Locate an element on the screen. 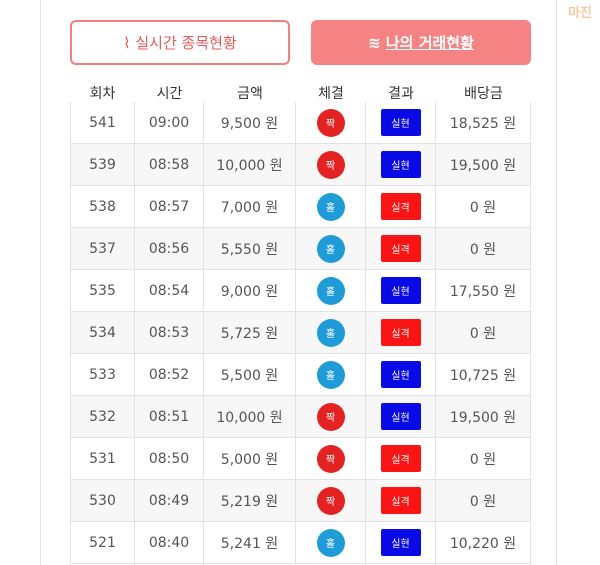 This screenshot has width=600, height=565. cell: 10,725 원 is located at coordinates (483, 375).